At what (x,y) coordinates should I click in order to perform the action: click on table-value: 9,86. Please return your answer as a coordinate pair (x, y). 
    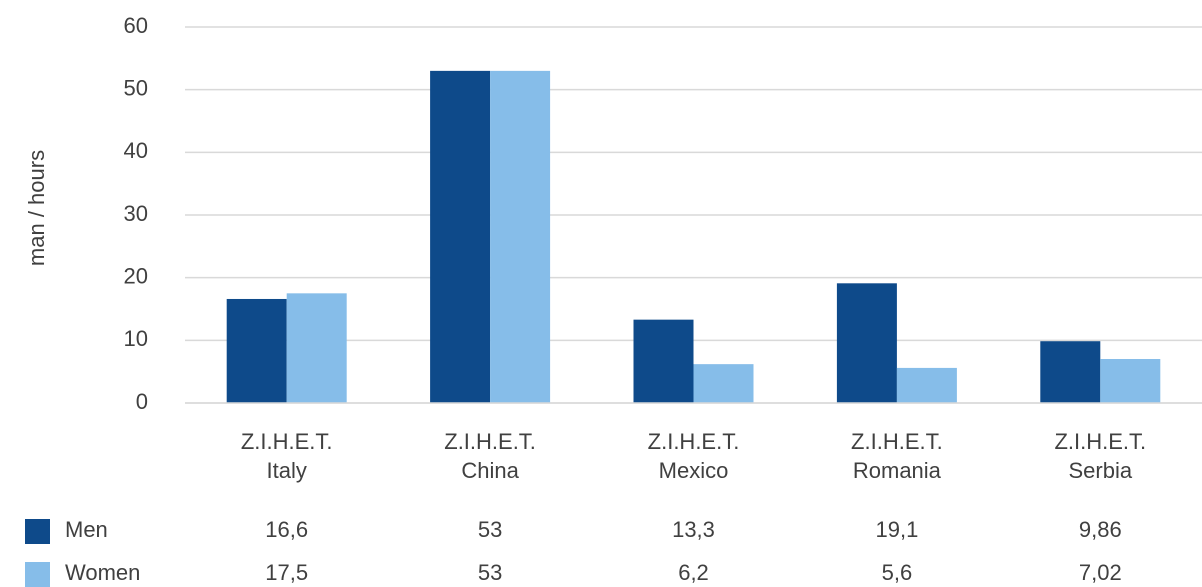
    Looking at the image, I should click on (1100, 529).